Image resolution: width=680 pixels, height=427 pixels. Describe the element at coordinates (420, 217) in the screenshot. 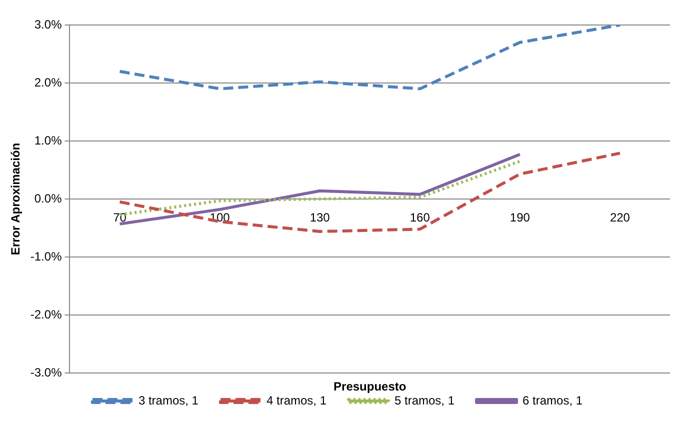

I see `x-tick-label: 160` at that location.